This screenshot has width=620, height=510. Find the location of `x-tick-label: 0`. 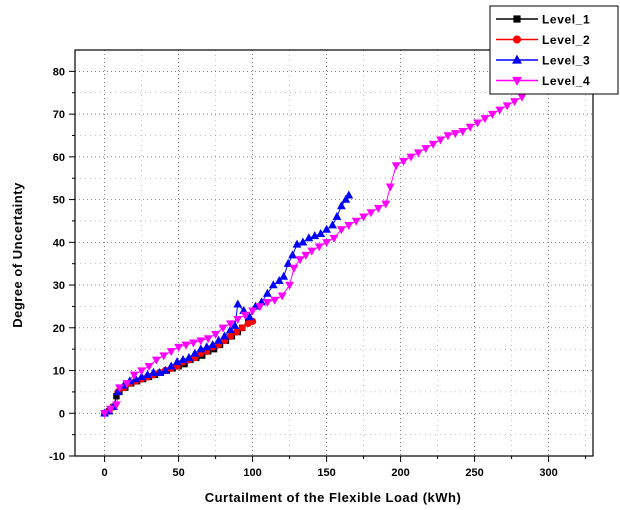

x-tick-label: 0 is located at coordinates (105, 473).